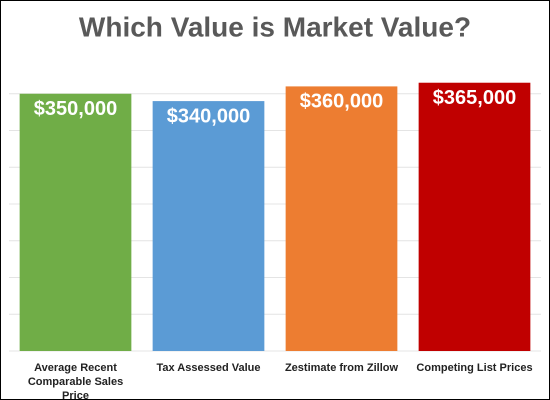 The width and height of the screenshot is (550, 400). What do you see at coordinates (208, 116) in the screenshot?
I see `value-label: $340,000` at bounding box center [208, 116].